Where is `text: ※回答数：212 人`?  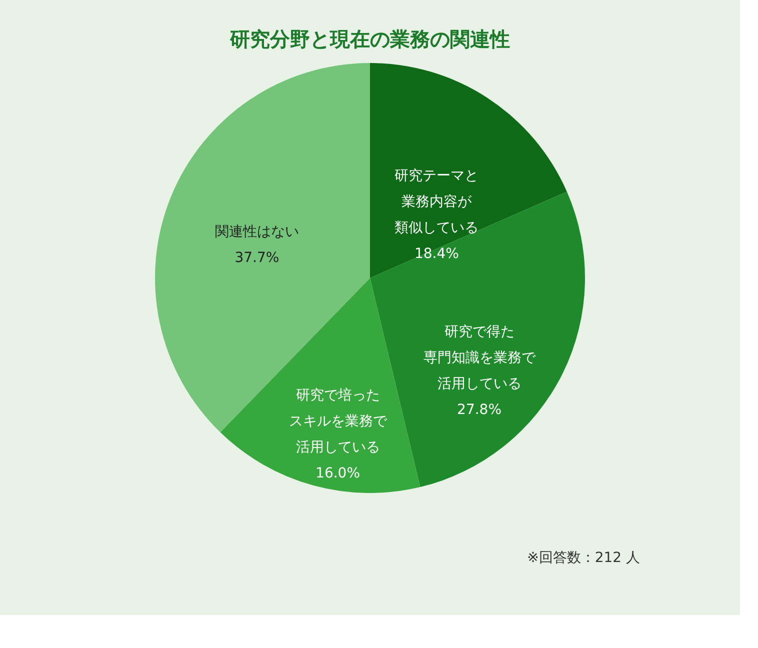
text: ※回答数：212 人 is located at coordinates (583, 558).